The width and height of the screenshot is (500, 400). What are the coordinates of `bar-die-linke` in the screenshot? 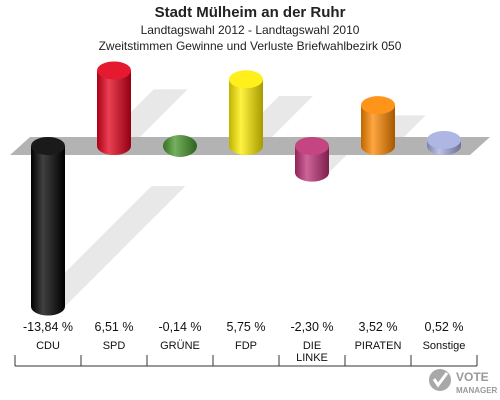 It's located at (312, 159).